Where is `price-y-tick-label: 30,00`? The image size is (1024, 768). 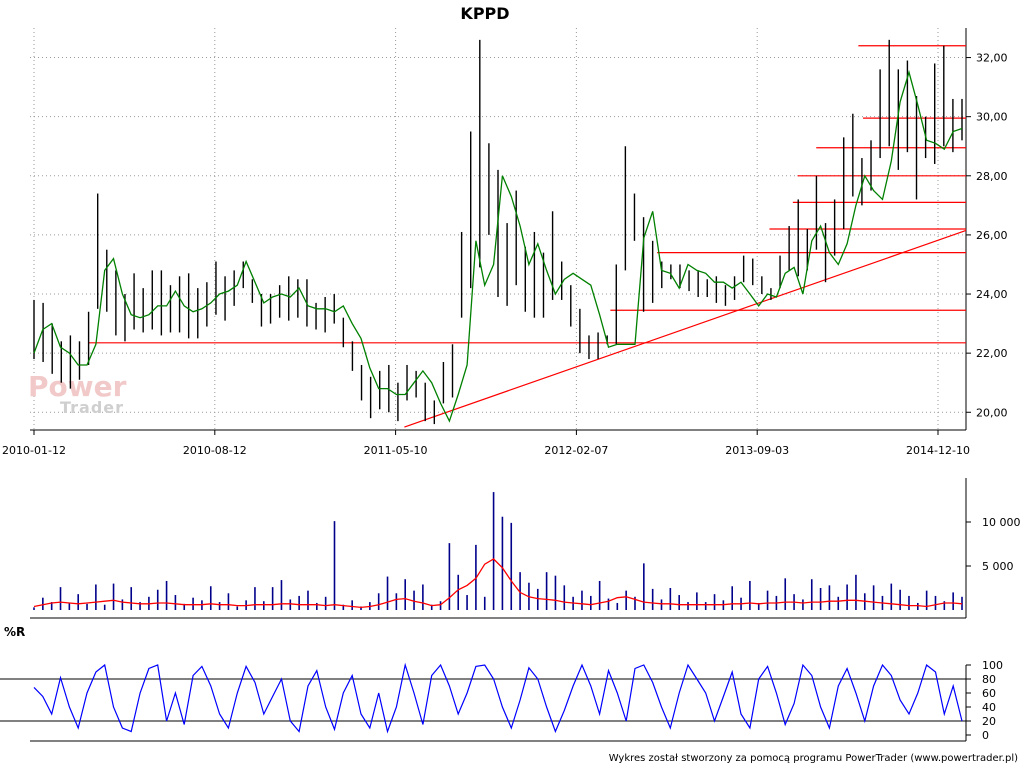
price-y-tick-label: 30,00 is located at coordinates (992, 117).